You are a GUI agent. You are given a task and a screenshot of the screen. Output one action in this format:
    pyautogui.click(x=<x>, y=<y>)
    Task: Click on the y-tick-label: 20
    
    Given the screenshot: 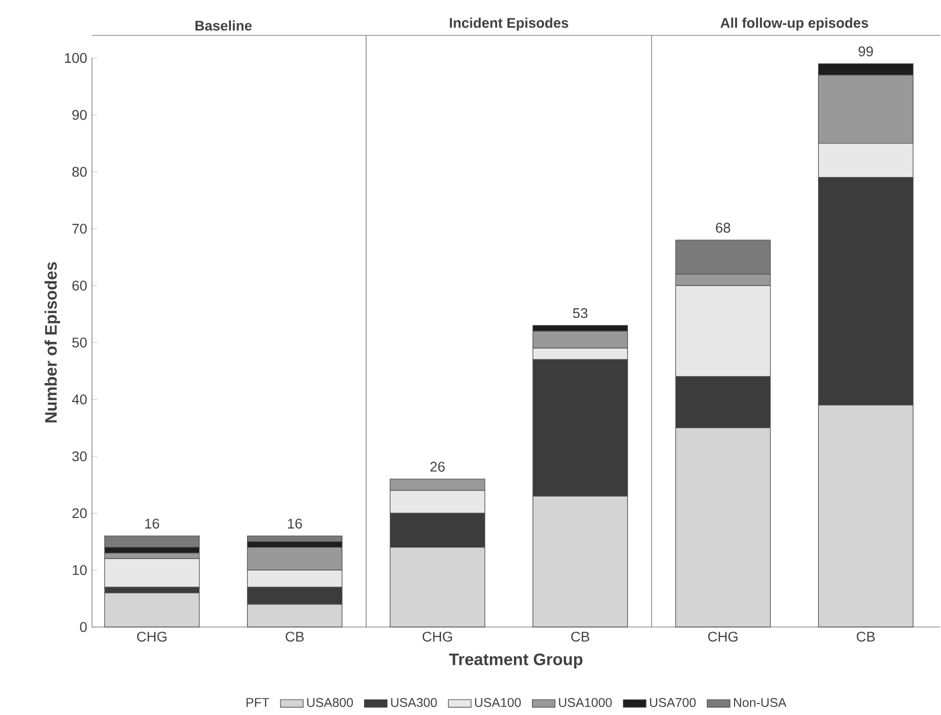 What is the action you would take?
    pyautogui.click(x=79, y=513)
    